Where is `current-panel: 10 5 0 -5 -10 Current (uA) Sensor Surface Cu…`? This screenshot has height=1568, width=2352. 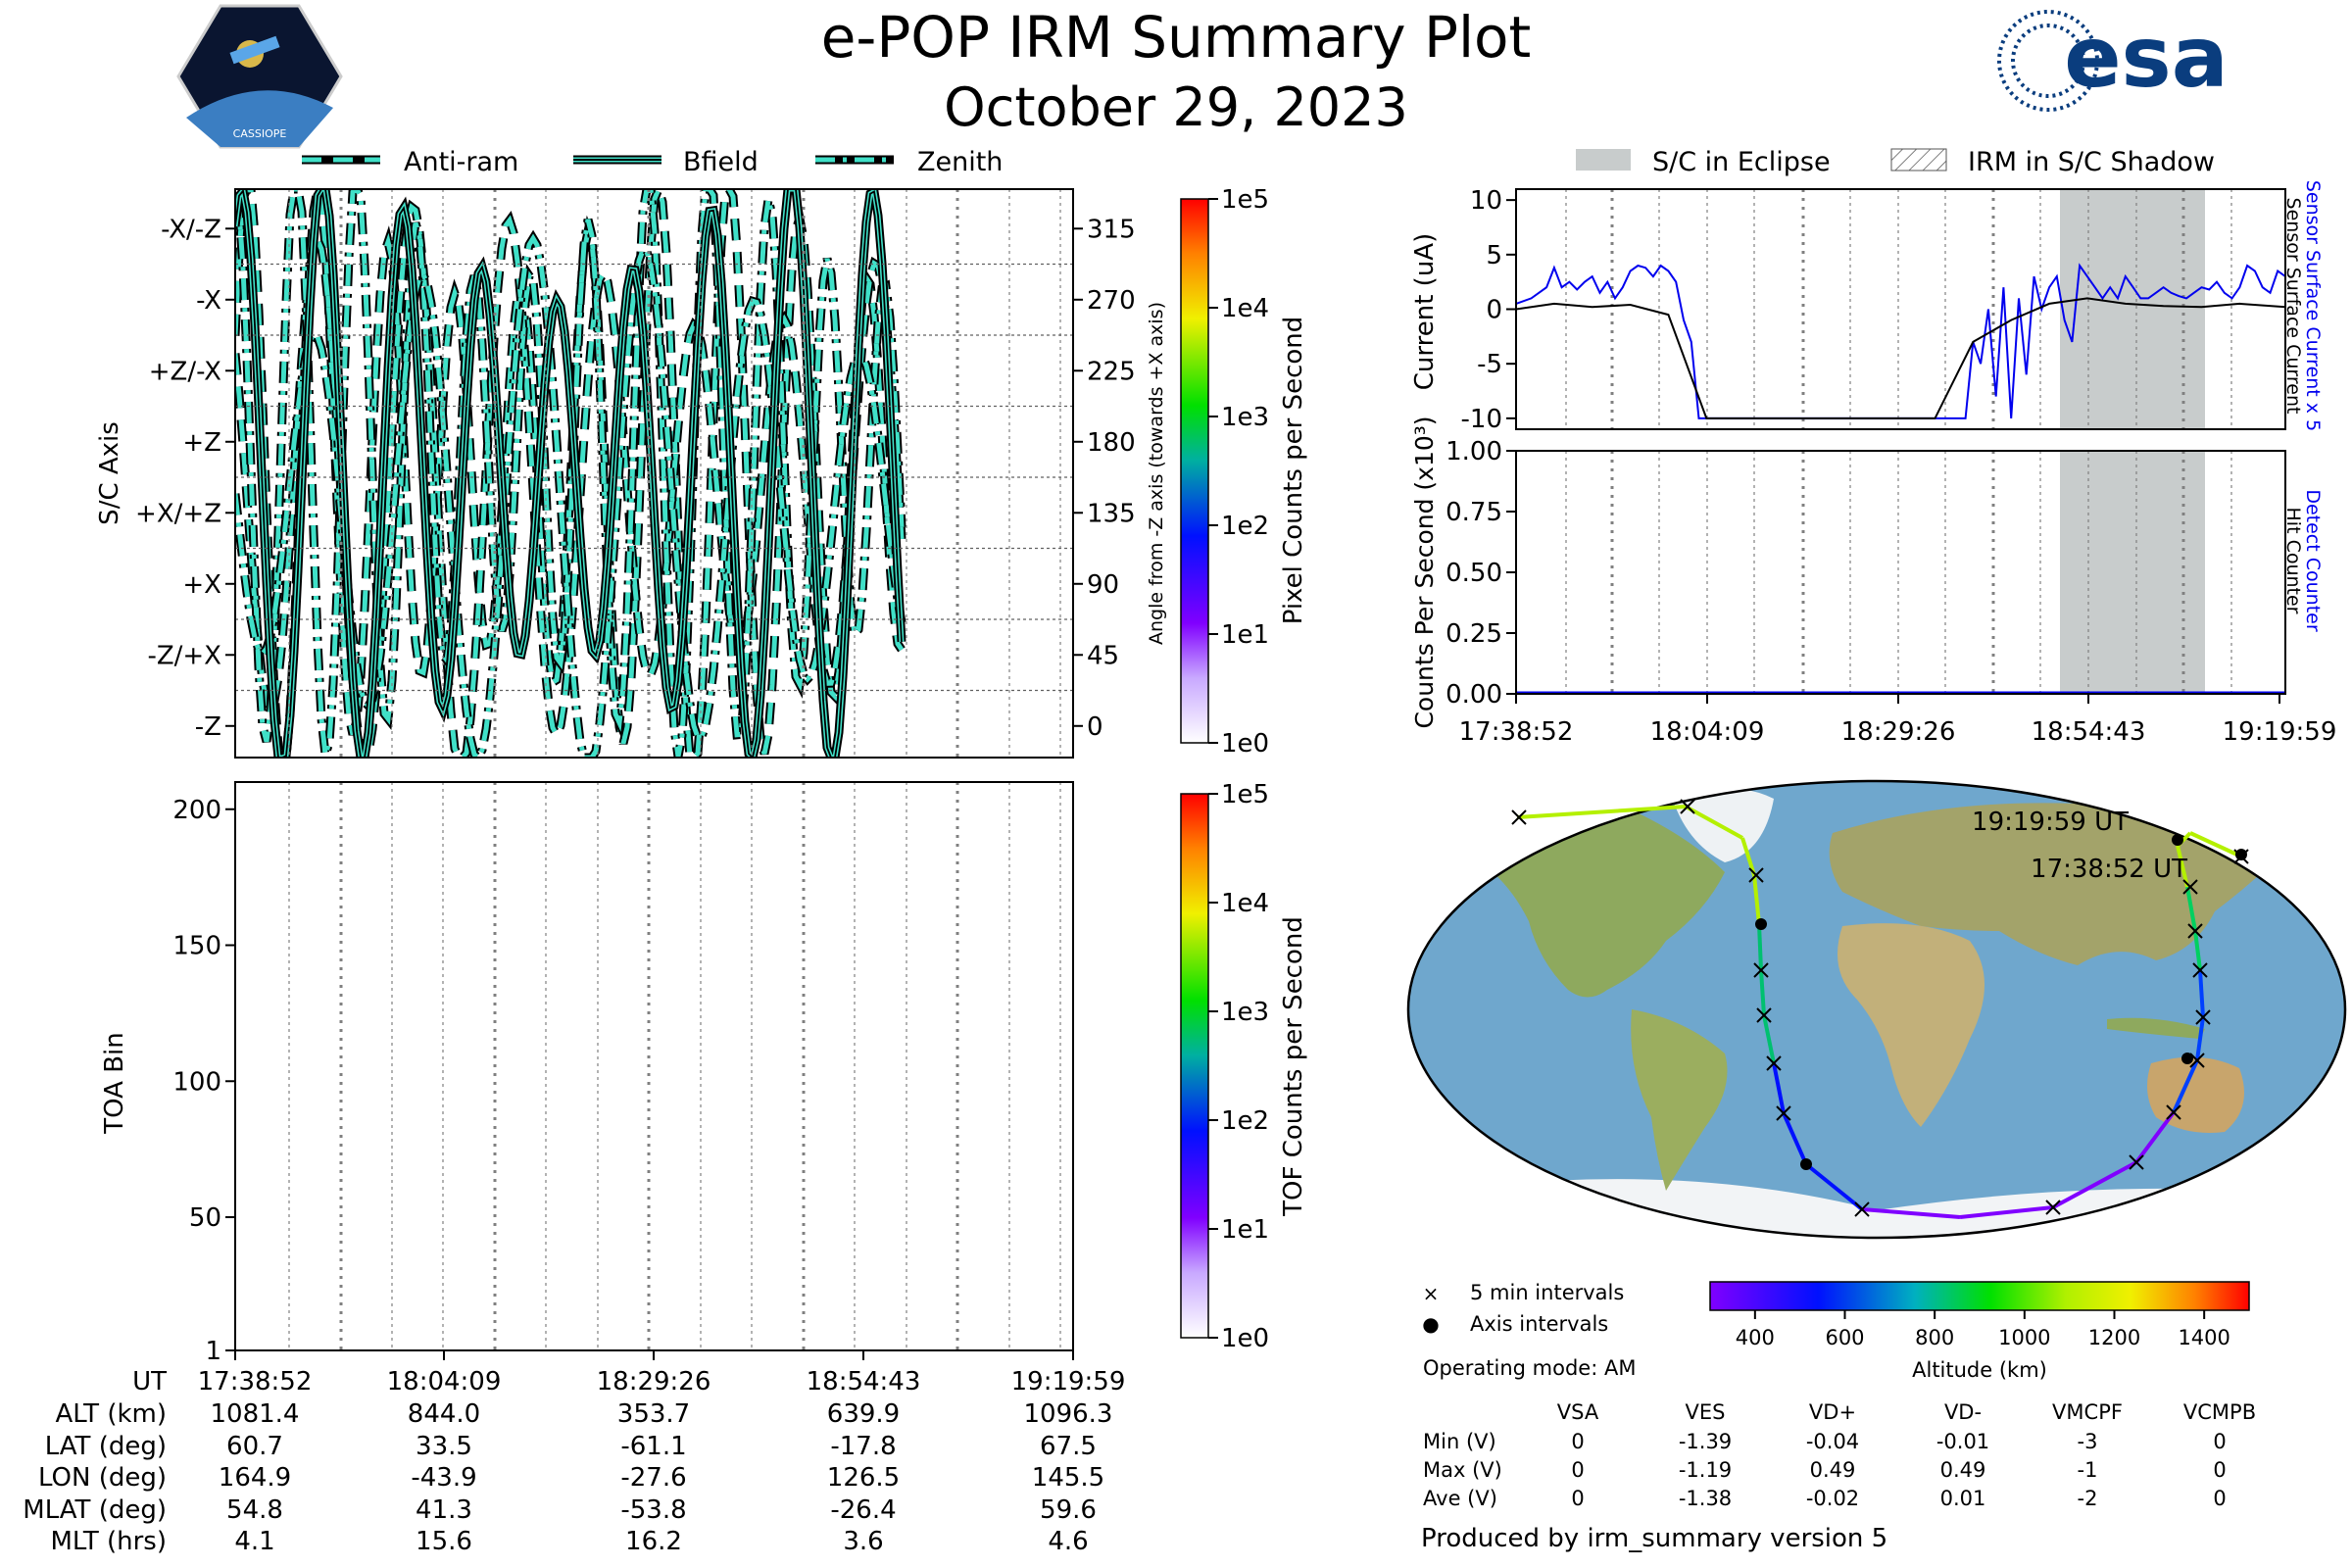
current-panel: 10 5 0 -5 -10 Current (uA) Sensor Surface Cu… is located at coordinates (1867, 307).